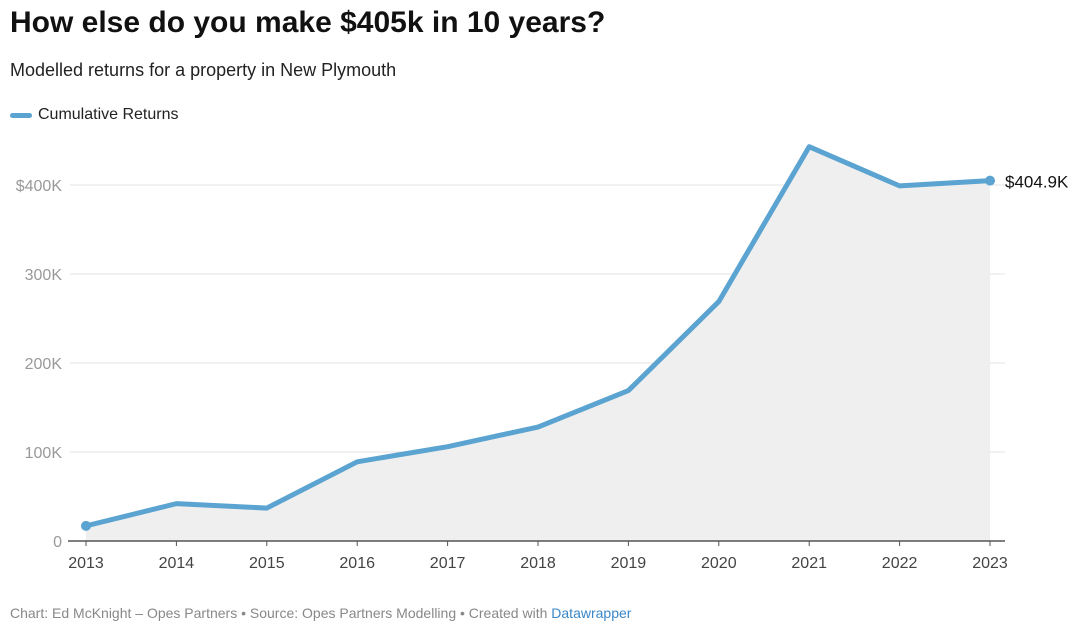  Describe the element at coordinates (177, 563) in the screenshot. I see `x-tick-label: 2014` at that location.